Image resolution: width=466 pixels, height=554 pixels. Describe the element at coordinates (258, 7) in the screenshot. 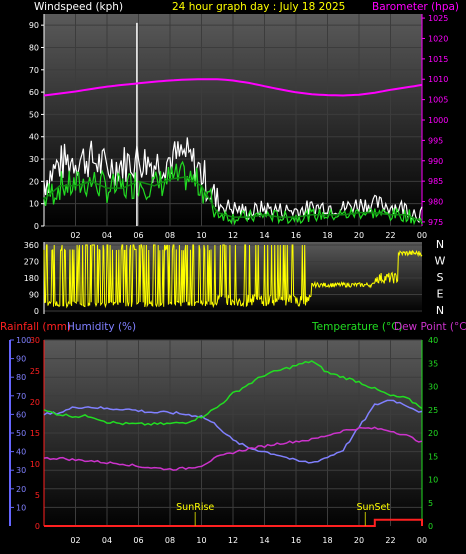

I see `graph-title: 24 hour graph day : July 18 2025` at that location.